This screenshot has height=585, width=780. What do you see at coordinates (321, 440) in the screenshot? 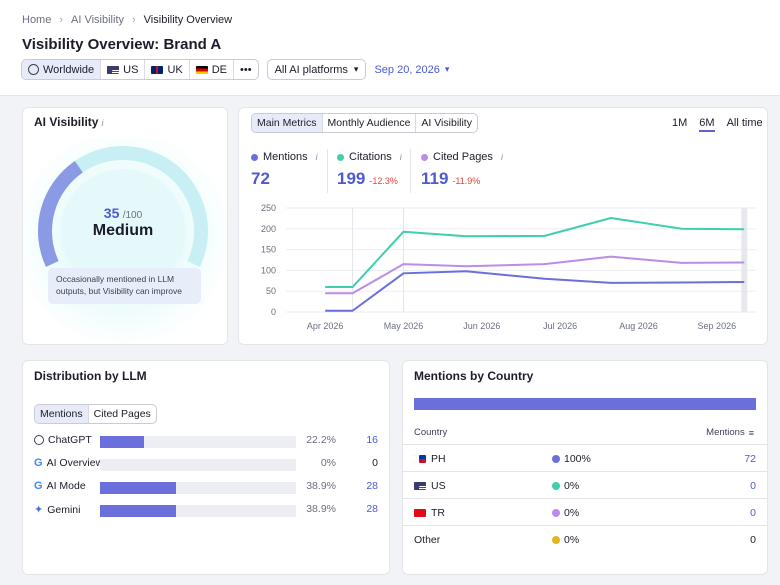
I see `llm-percent: 22.2%` at bounding box center [321, 440].